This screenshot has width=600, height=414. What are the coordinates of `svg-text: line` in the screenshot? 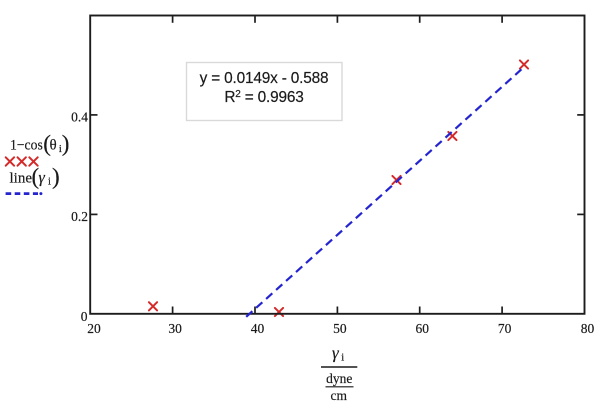 It's located at (21, 179).